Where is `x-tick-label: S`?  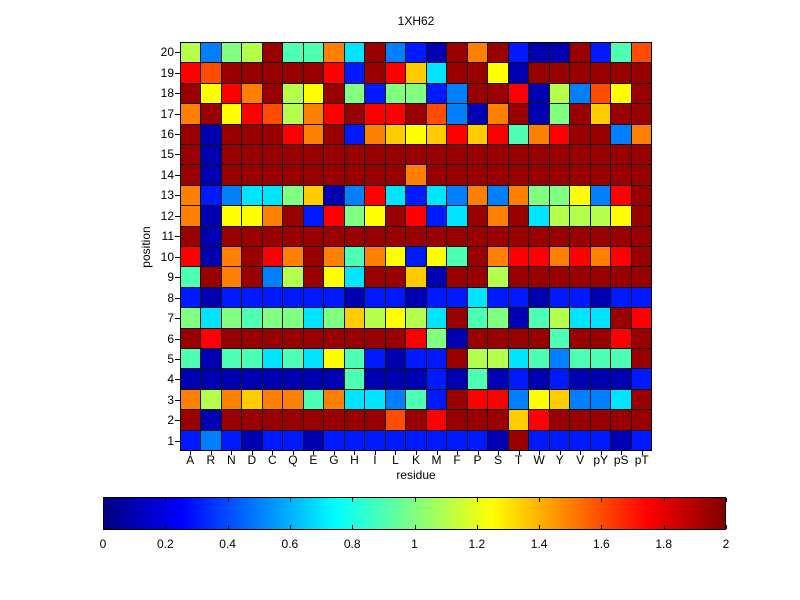 x-tick-label: S is located at coordinates (498, 460).